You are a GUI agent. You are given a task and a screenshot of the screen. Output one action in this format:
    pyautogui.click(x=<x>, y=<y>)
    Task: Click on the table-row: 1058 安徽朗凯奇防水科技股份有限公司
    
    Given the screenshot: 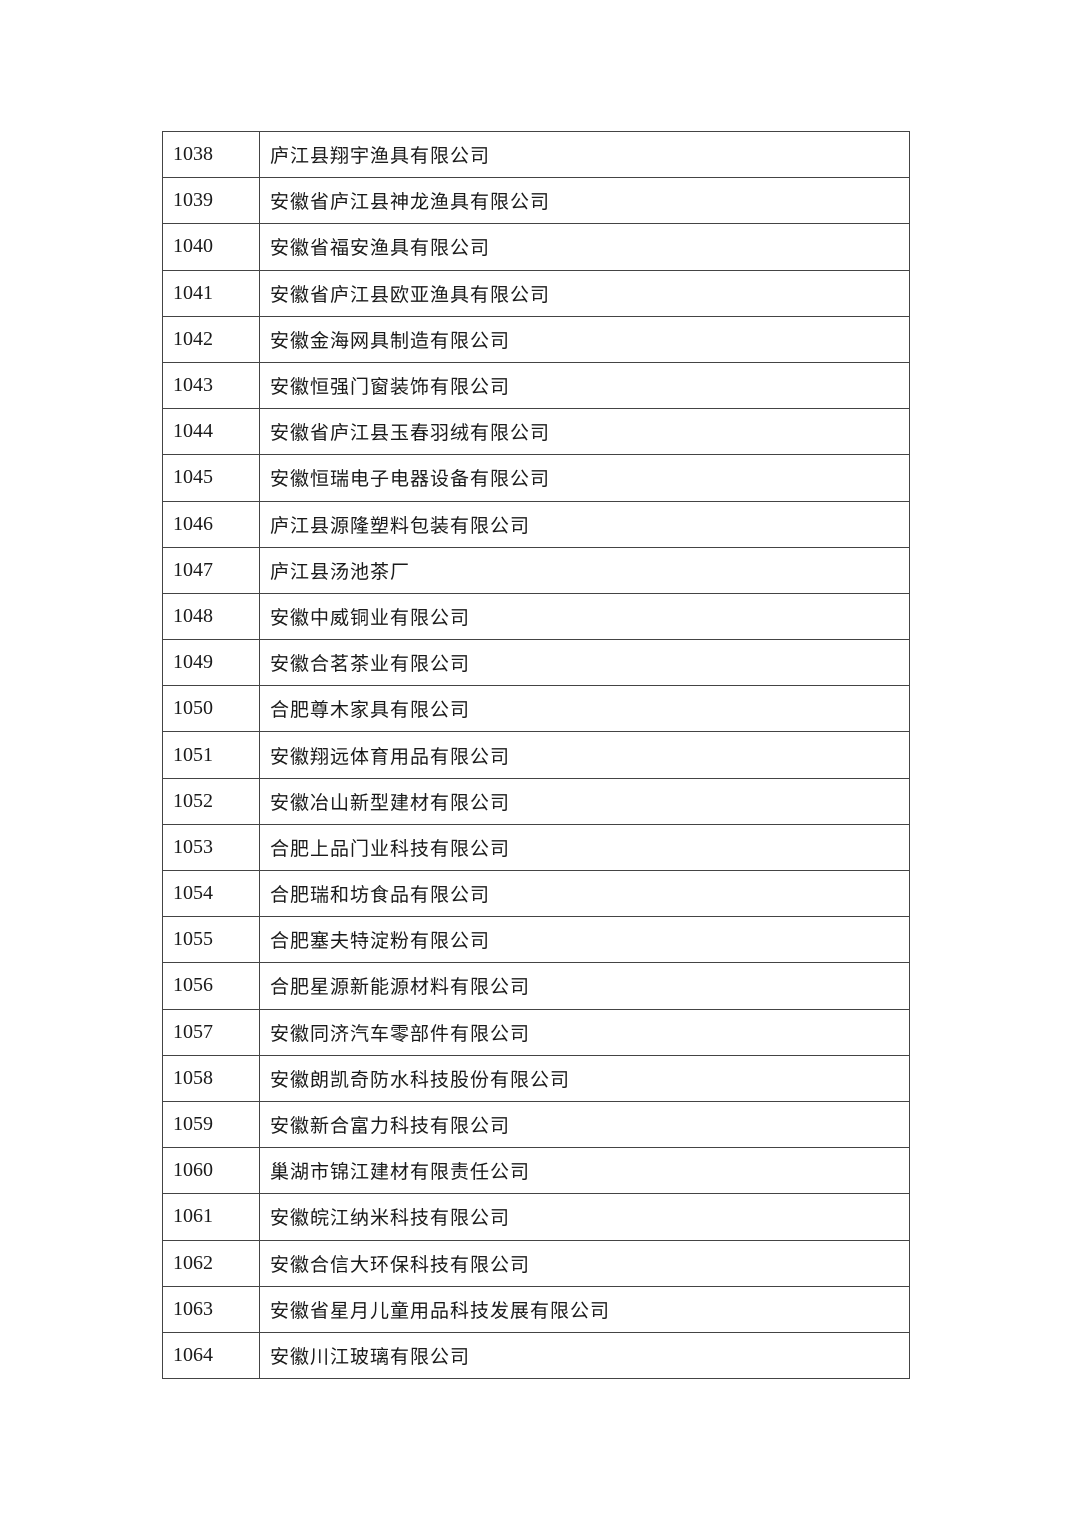 What is the action you would take?
    pyautogui.click(x=536, y=1078)
    